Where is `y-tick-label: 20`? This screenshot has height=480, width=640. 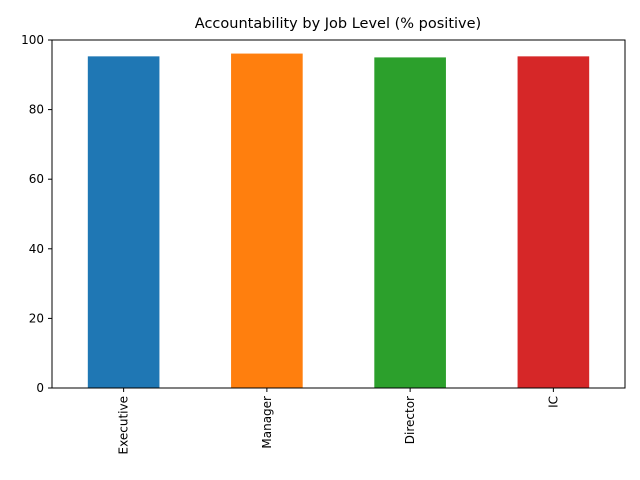
y-tick-label: 20 is located at coordinates (36, 318).